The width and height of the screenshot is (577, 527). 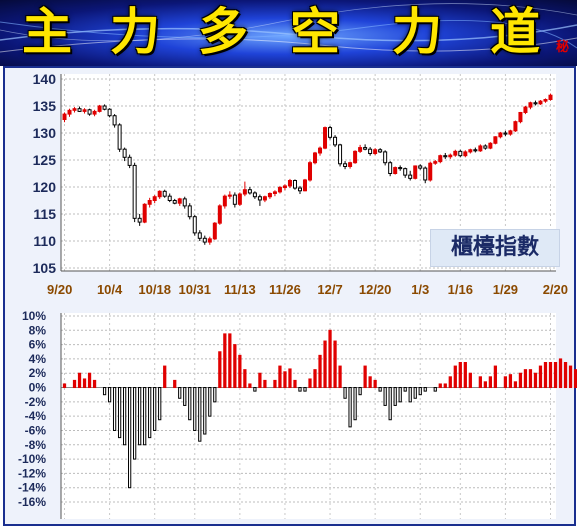 What do you see at coordinates (460, 289) in the screenshot?
I see `x-tick-label: 1/16` at bounding box center [460, 289].